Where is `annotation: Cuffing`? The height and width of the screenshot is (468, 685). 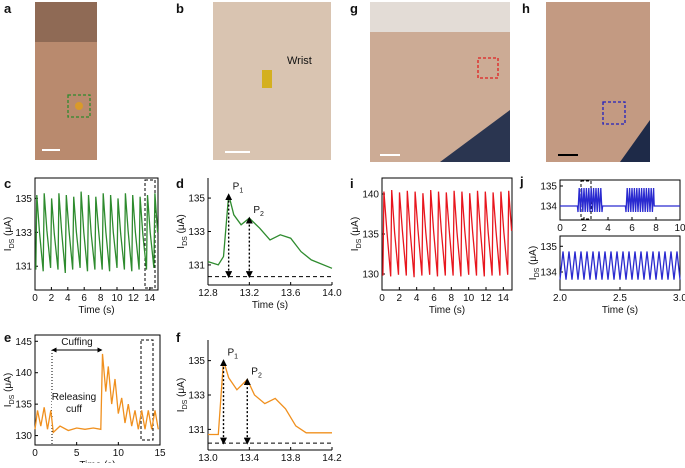
annotation: Cuffing is located at coordinates (77, 342).